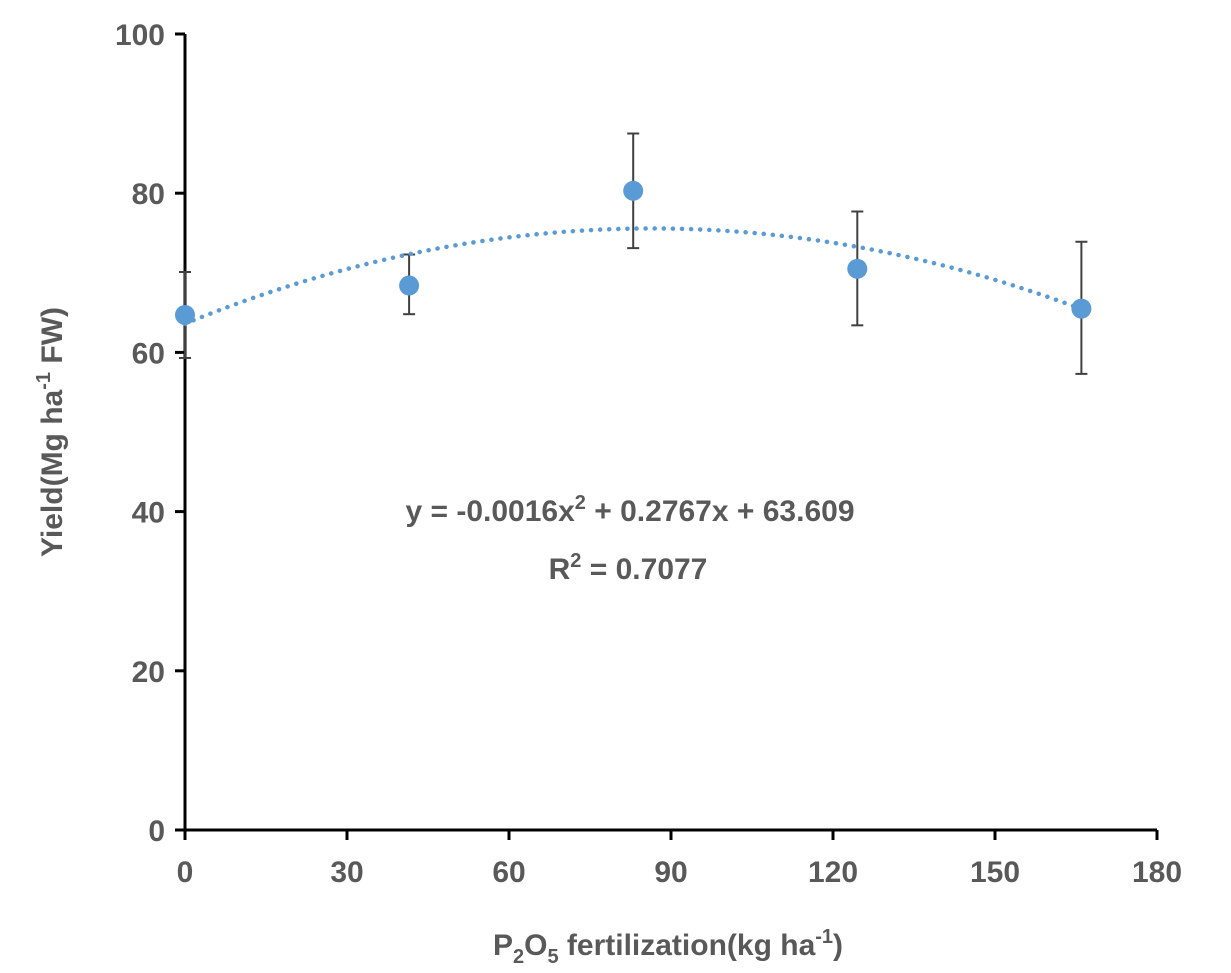 Image resolution: width=1231 pixels, height=973 pixels. What do you see at coordinates (670, 872) in the screenshot?
I see `x-tick-label: 90` at bounding box center [670, 872].